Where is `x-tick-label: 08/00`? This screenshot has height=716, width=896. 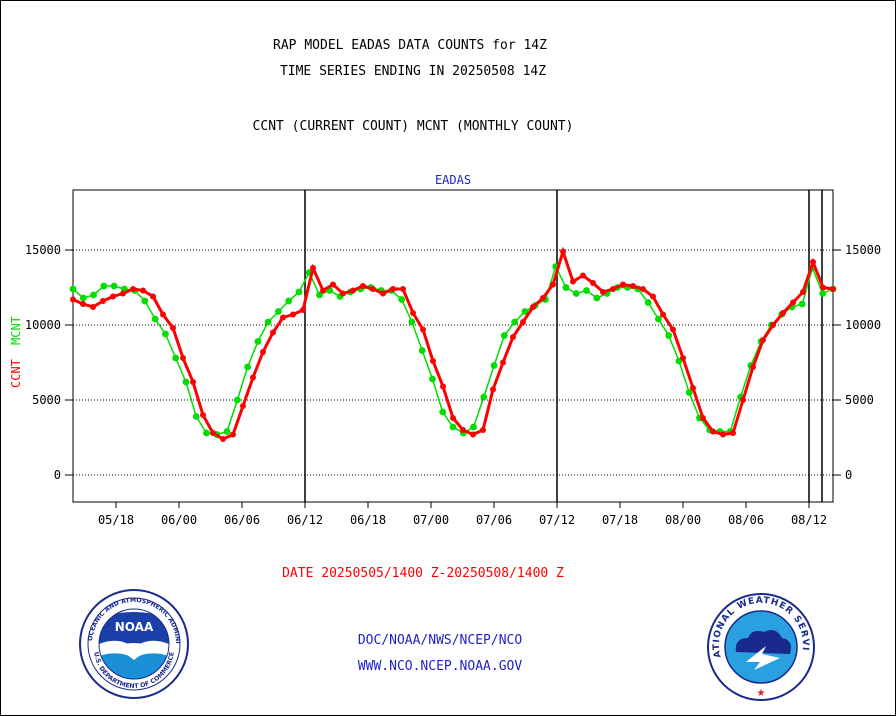 x-tick-label: 08/00 is located at coordinates (683, 520).